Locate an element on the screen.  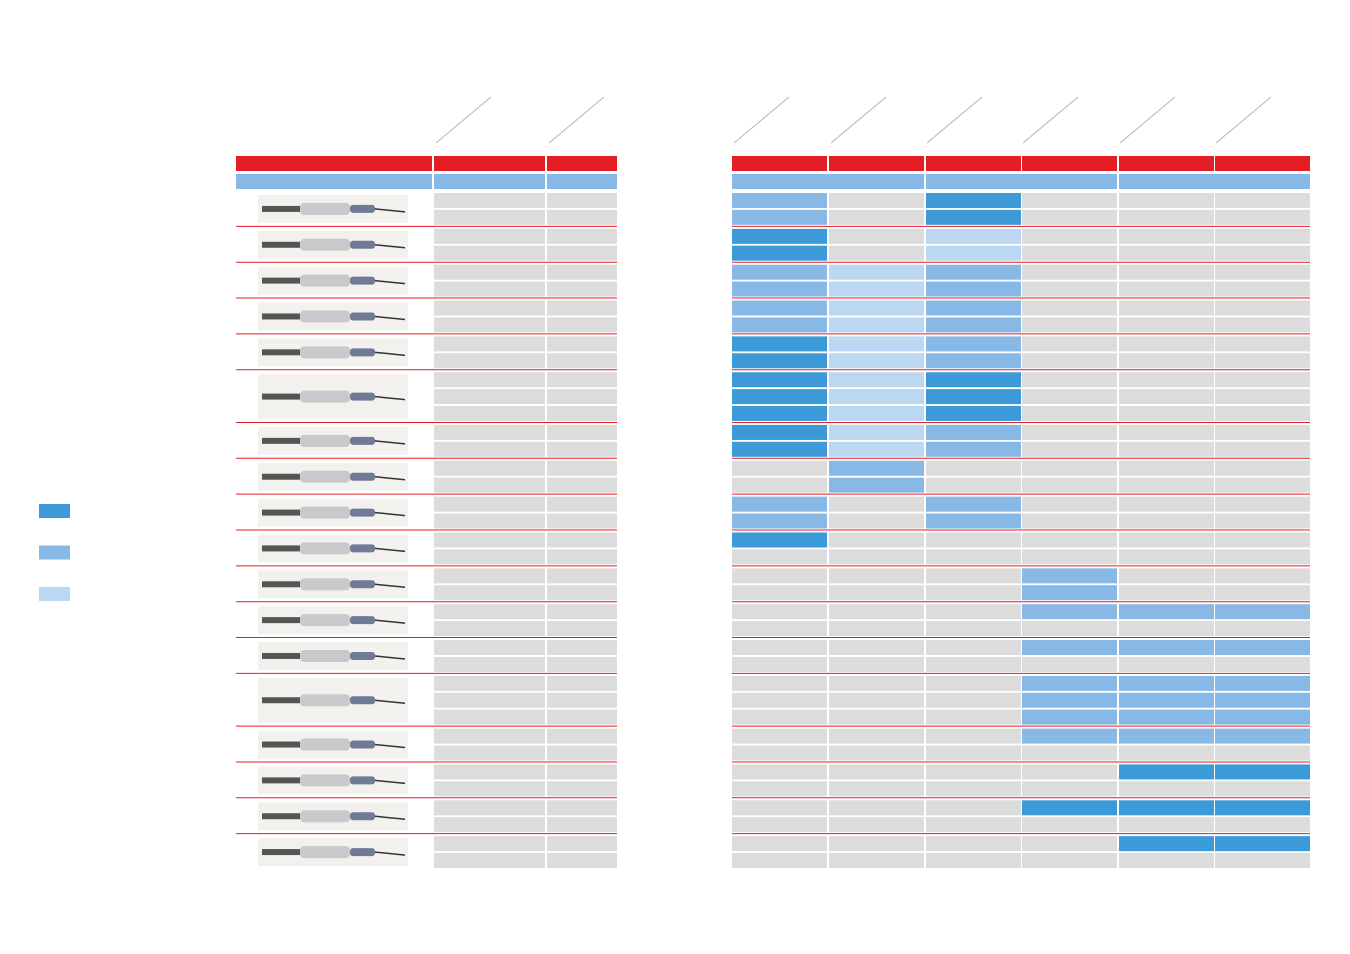
header is located at coordinates (853, 120).